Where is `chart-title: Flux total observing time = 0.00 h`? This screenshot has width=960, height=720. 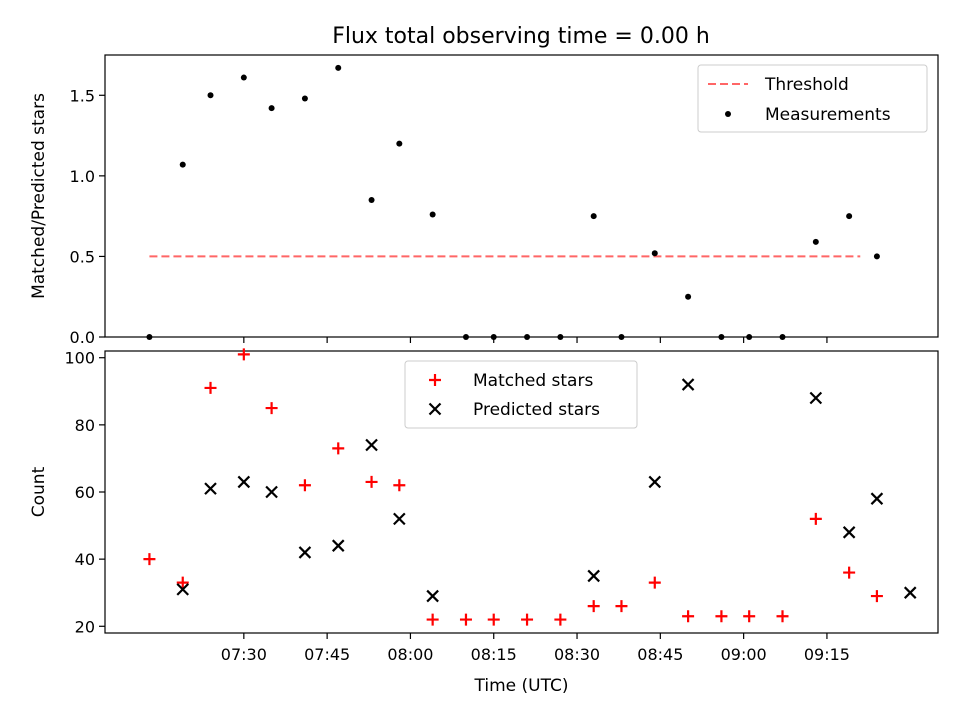 chart-title: Flux total observing time = 0.00 h is located at coordinates (521, 36).